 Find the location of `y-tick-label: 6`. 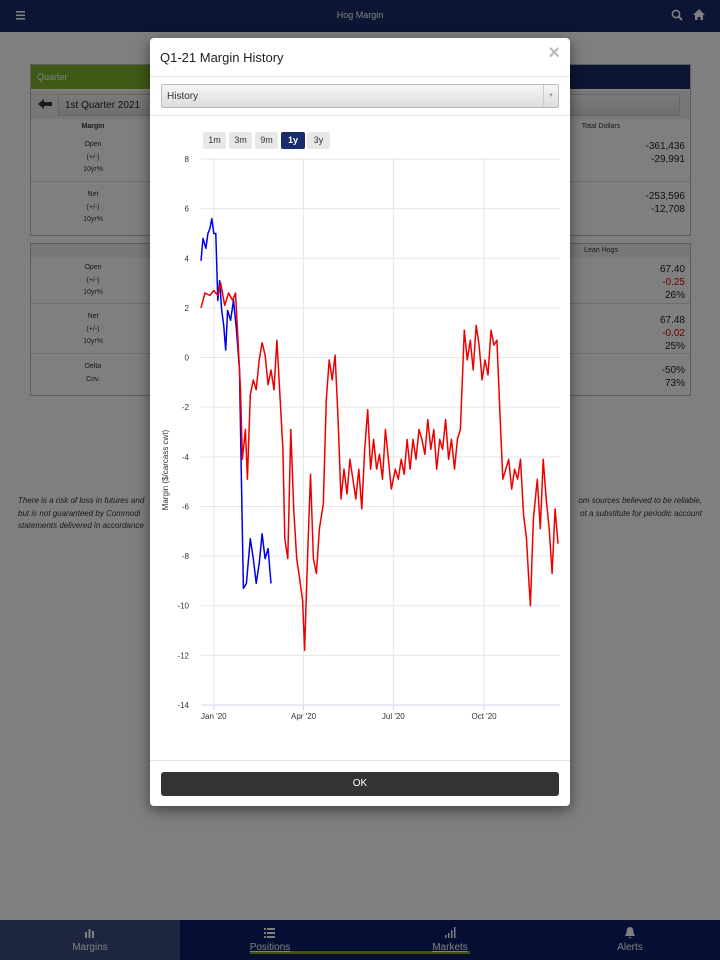

y-tick-label: 6 is located at coordinates (187, 209).